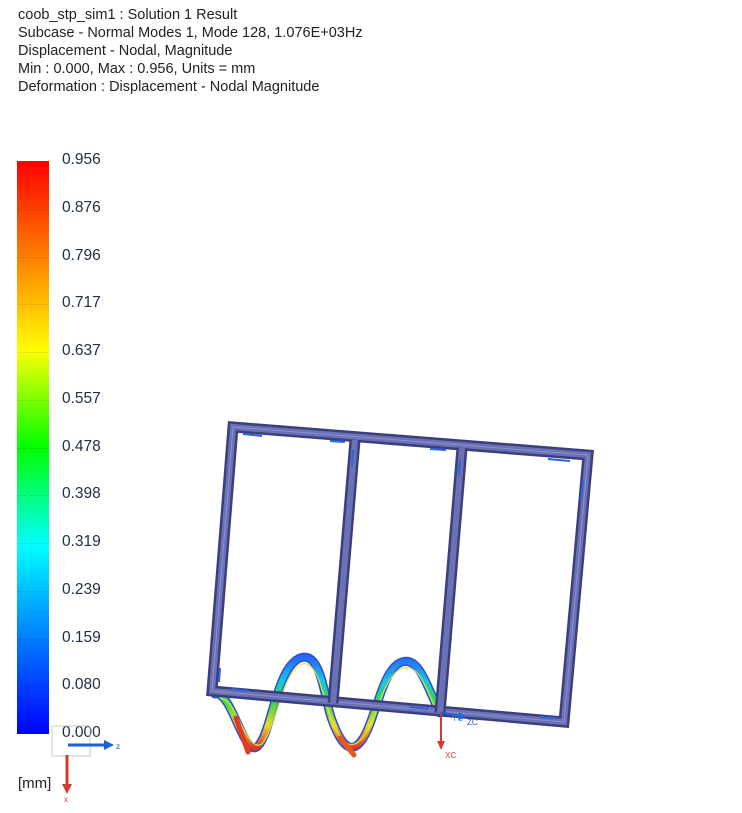 The width and height of the screenshot is (742, 813). Describe the element at coordinates (35, 783) in the screenshot. I see `legend-units: [mm]` at that location.